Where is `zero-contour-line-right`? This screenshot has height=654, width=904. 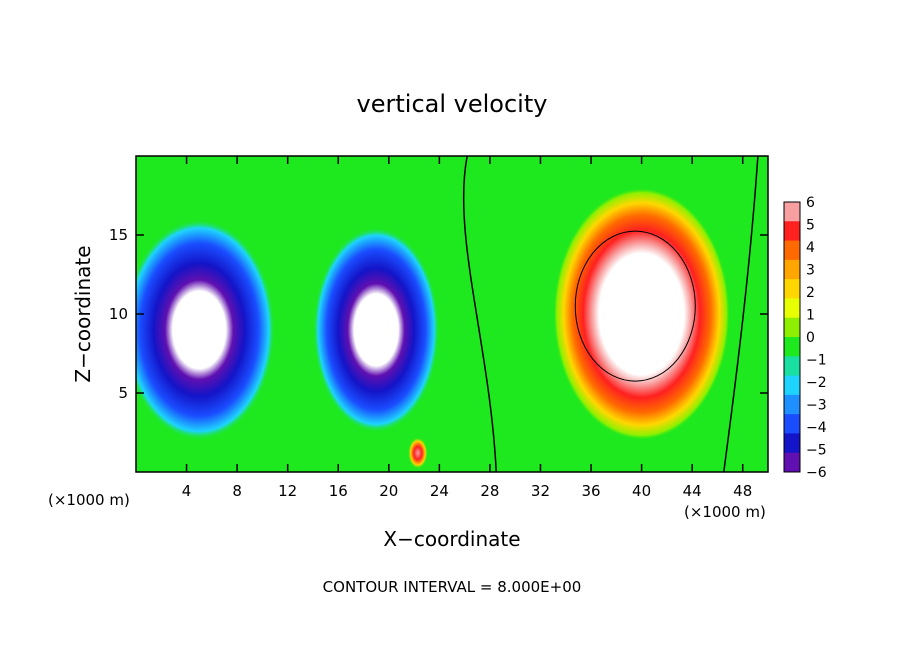 zero-contour-line-right is located at coordinates (741, 314).